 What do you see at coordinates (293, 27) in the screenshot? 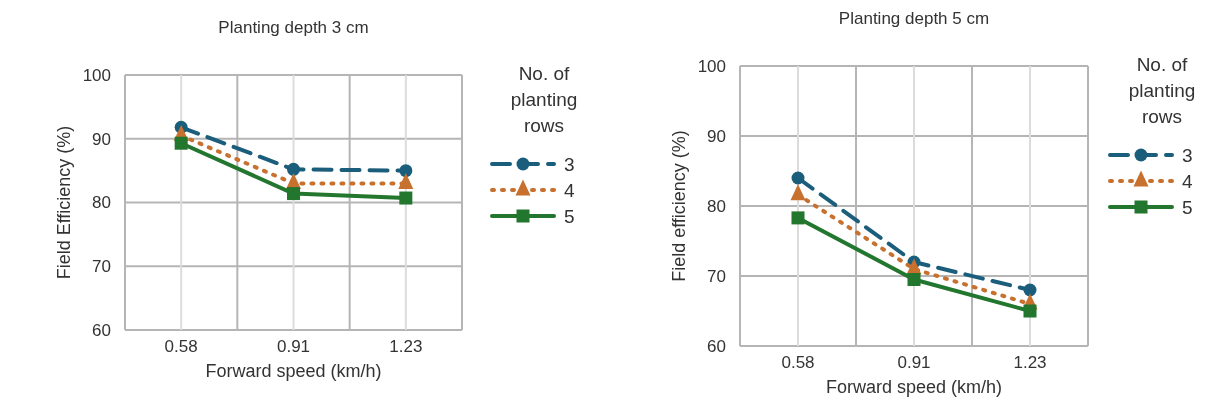
I see `chart-title: Planting depth 3 cm` at bounding box center [293, 27].